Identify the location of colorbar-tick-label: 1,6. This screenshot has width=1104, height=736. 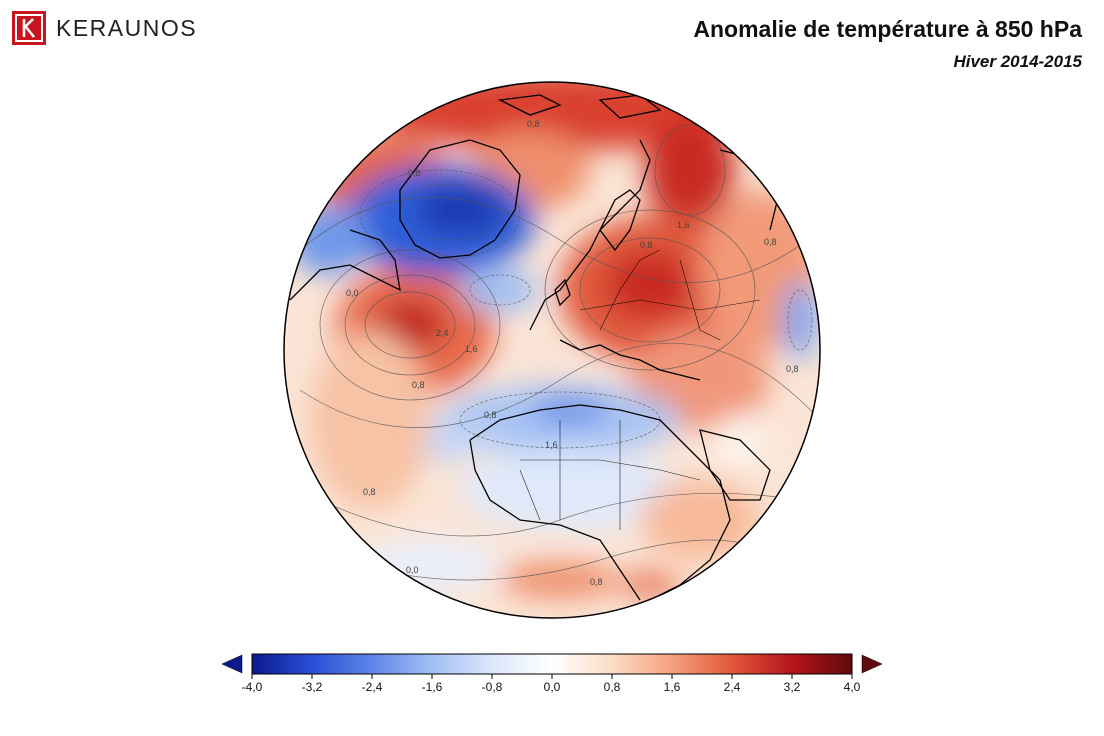
(672, 687).